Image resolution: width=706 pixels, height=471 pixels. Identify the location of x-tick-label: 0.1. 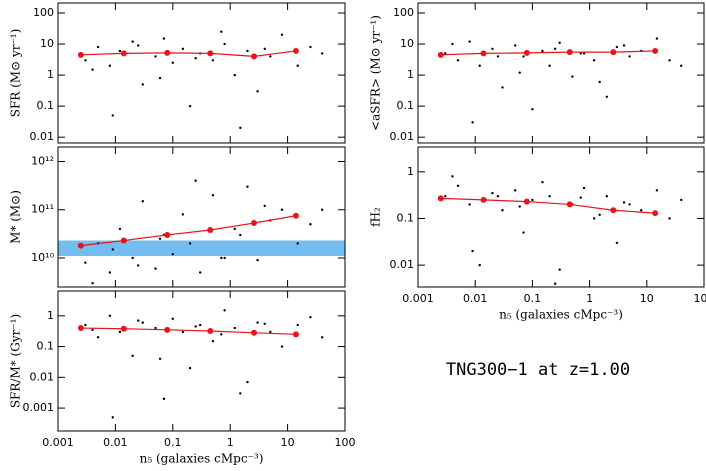
(533, 298).